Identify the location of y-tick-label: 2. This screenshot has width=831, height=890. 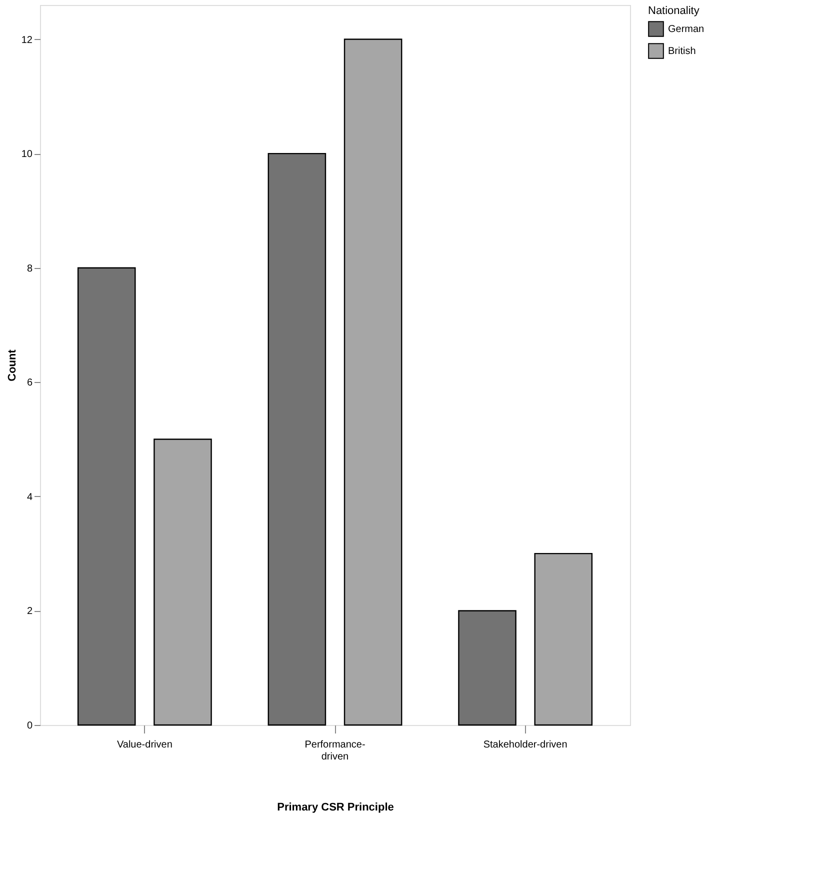
(29, 612).